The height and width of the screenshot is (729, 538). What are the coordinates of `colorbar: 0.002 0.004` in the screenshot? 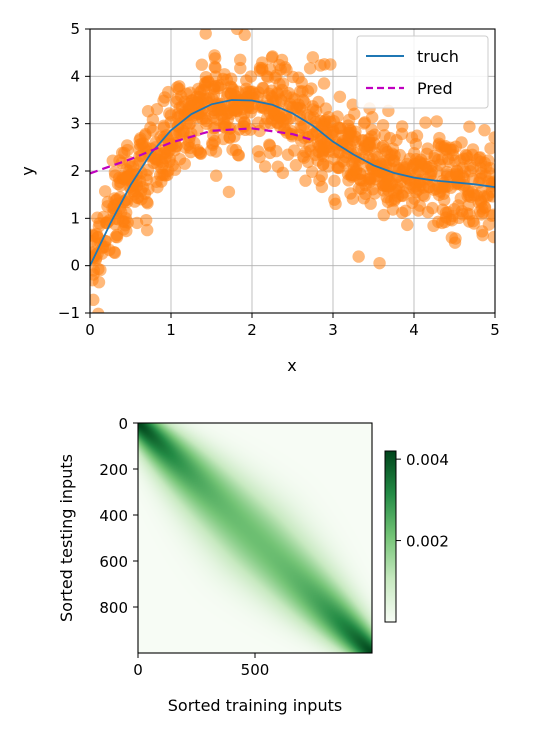 It's located at (416, 536).